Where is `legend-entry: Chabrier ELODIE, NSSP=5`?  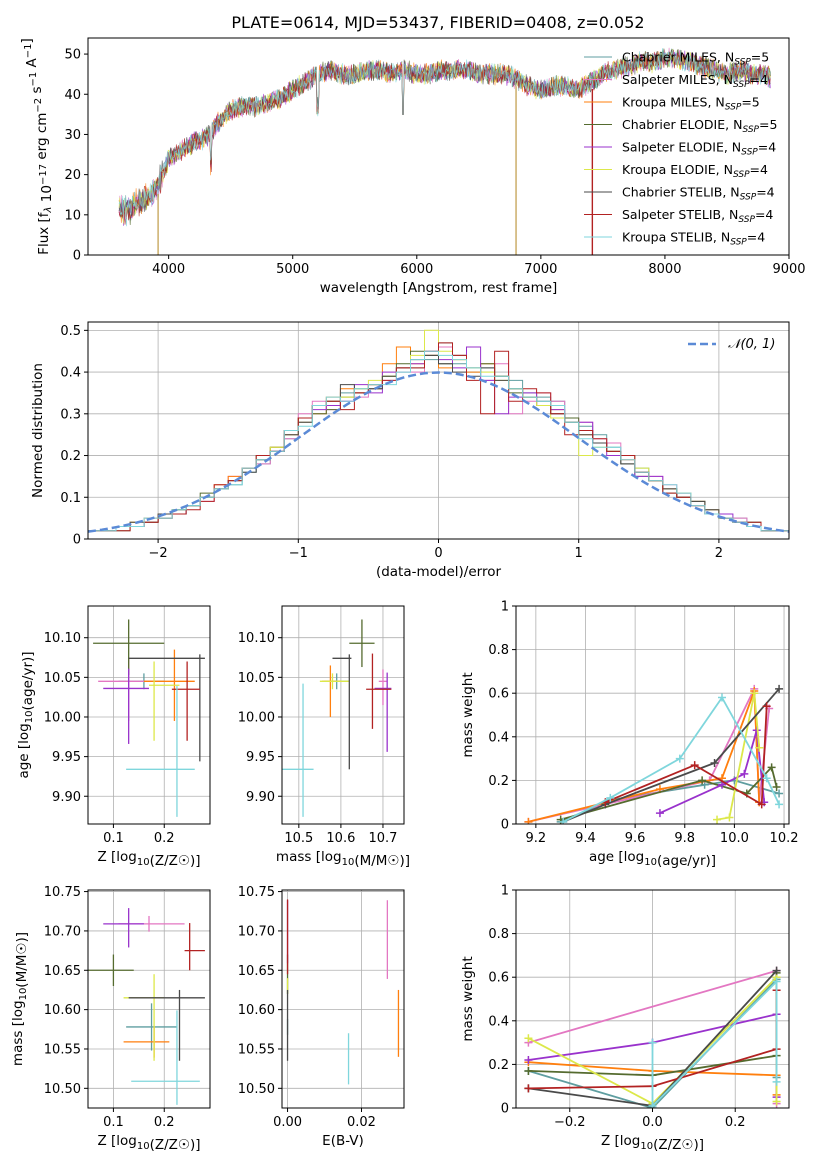
legend-entry: Chabrier ELODIE, NSSP=5 is located at coordinates (699, 126).